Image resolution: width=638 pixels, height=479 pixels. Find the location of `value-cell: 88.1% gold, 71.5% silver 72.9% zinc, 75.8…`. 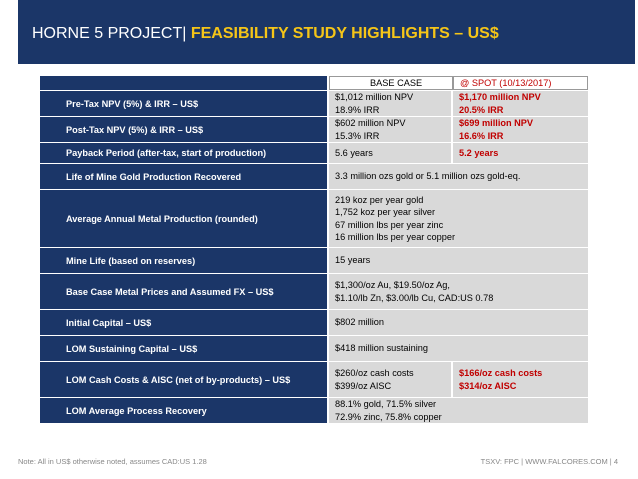

value-cell: 88.1% gold, 71.5% silver 72.9% zinc, 75.8… is located at coordinates (458, 410).